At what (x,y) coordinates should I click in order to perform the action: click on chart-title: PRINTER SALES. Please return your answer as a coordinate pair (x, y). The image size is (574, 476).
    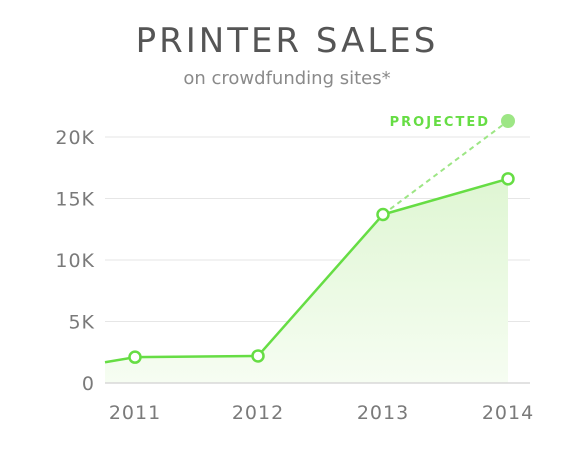
    Looking at the image, I should click on (287, 41).